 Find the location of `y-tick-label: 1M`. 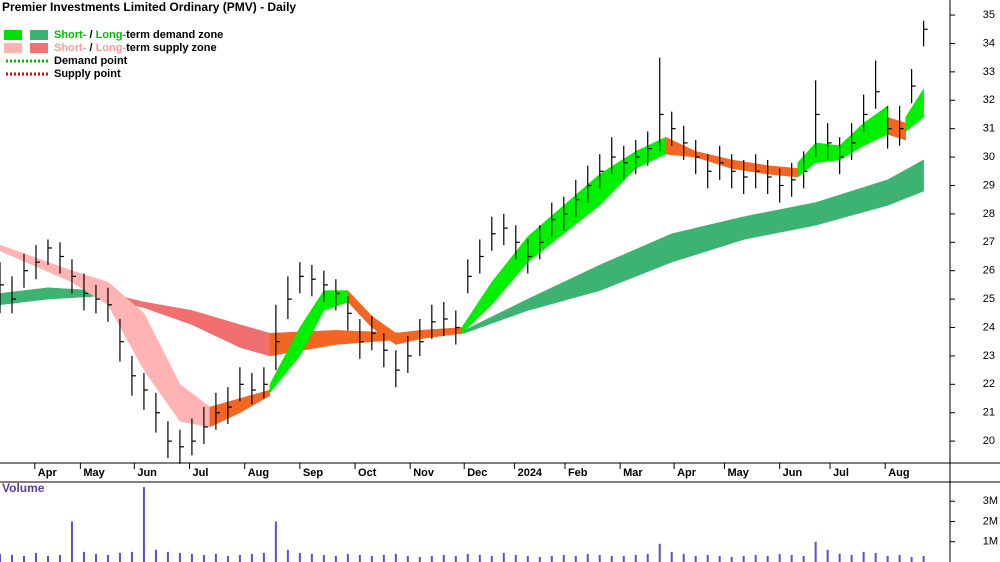

y-tick-label: 1M is located at coordinates (990, 542).